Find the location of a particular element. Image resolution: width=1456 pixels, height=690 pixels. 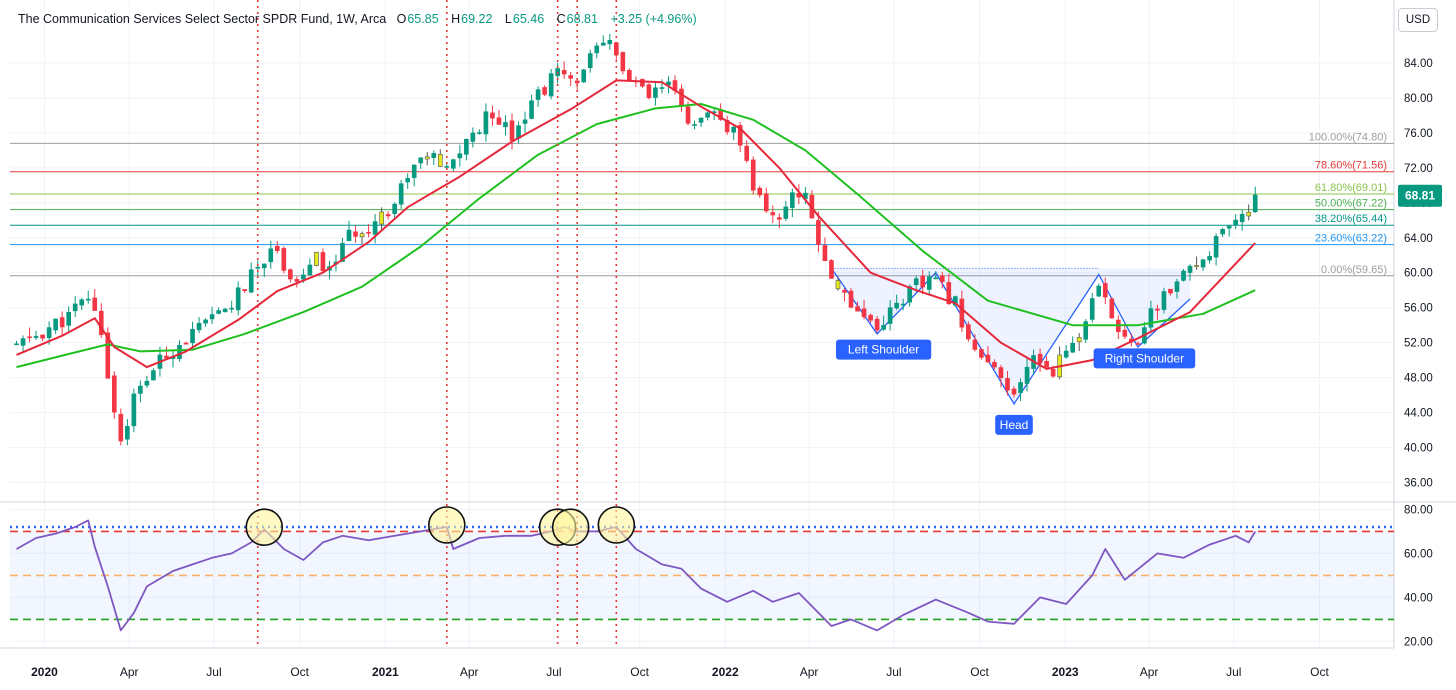

annotation-box is located at coordinates (1014, 424).